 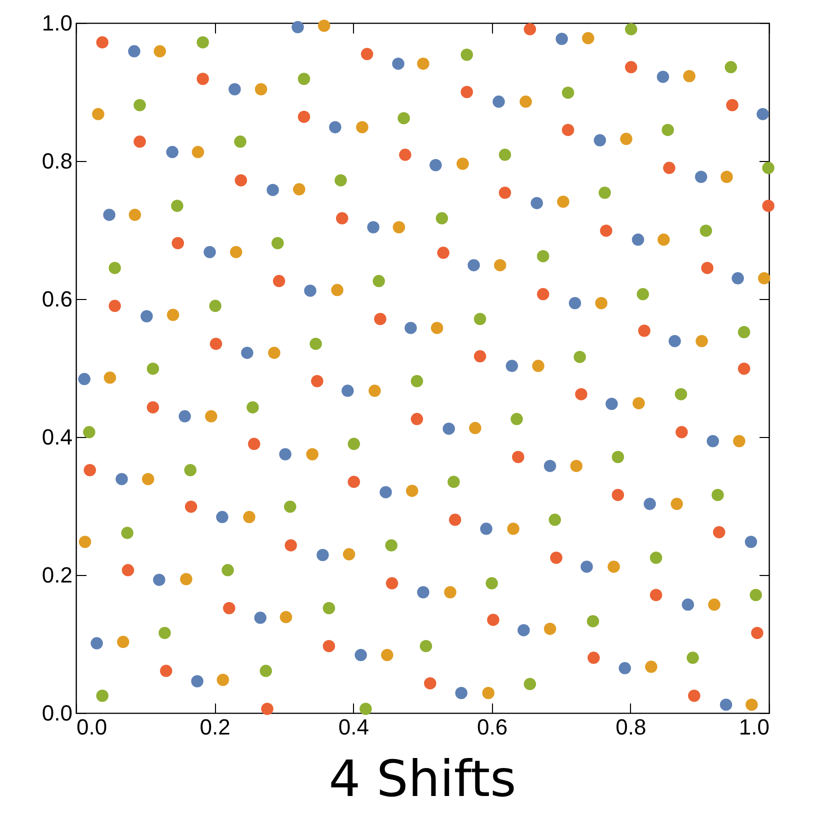 What do you see at coordinates (57, 437) in the screenshot?
I see `y-tick-label: 0.4` at bounding box center [57, 437].